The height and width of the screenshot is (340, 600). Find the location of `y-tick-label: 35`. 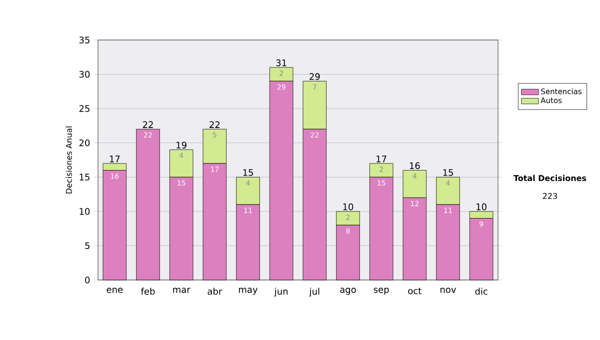

y-tick-label: 35 is located at coordinates (84, 40).